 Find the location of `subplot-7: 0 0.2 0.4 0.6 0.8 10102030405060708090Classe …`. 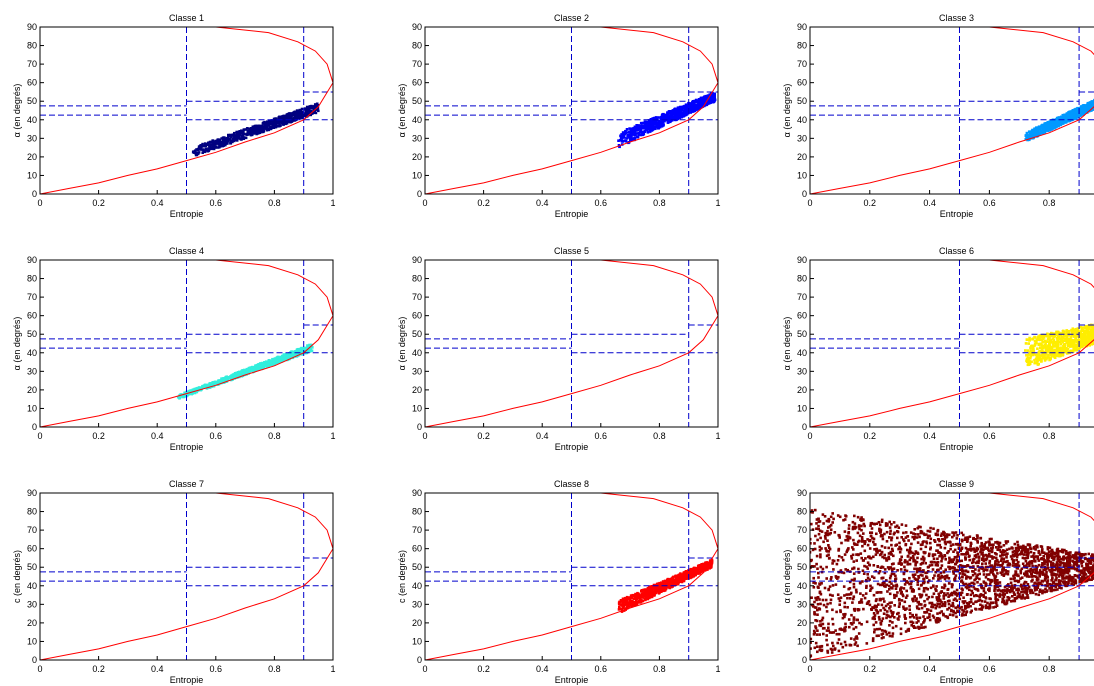

subplot-7: 0 0.2 0.4 0.6 0.8 10102030405060708090Classe … is located at coordinates (174, 582).